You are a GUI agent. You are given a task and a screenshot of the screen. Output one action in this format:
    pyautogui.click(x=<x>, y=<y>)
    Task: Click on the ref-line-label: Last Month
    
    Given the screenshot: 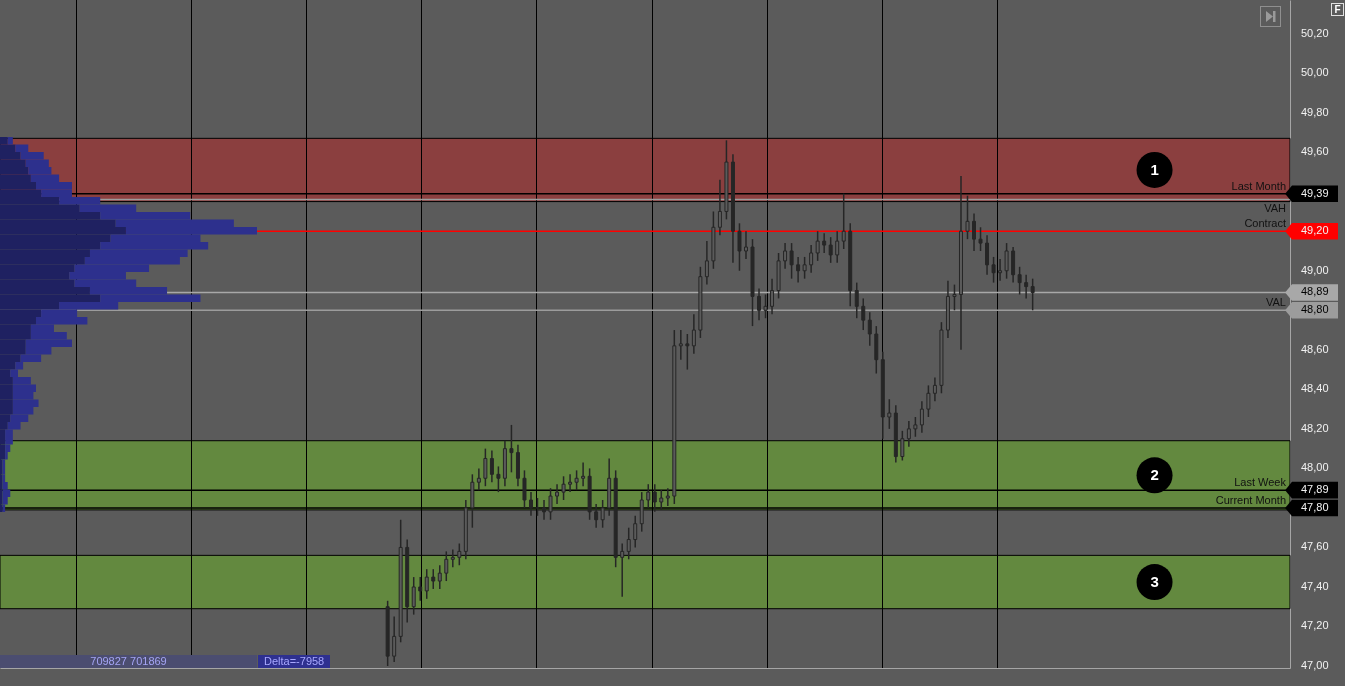 What is the action you would take?
    pyautogui.click(x=1258, y=185)
    